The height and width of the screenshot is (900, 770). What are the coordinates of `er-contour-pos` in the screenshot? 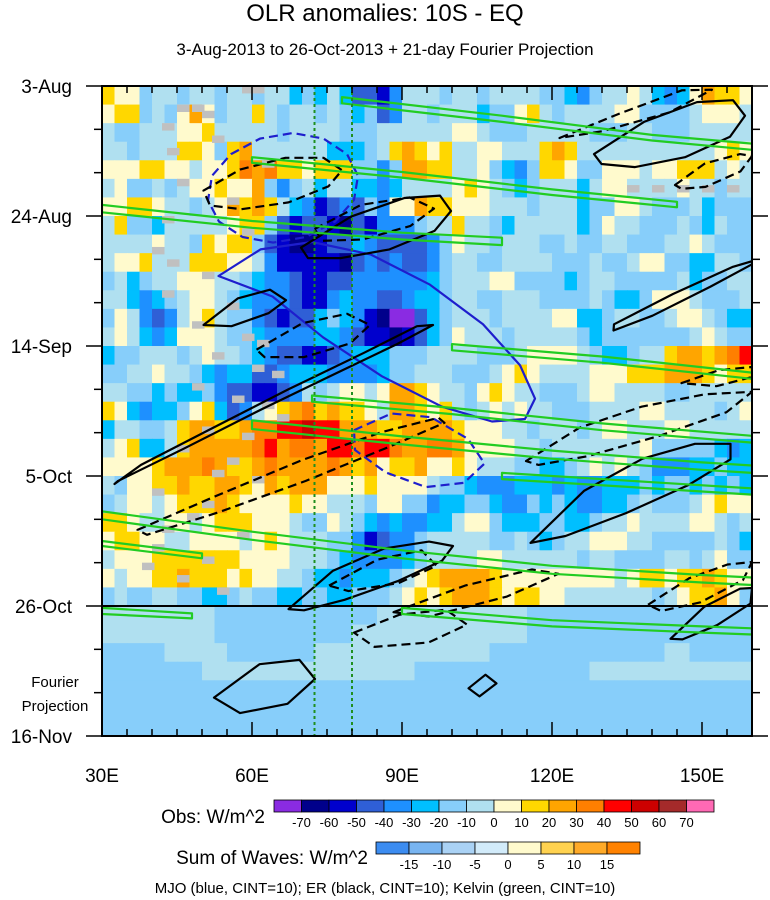 It's located at (274, 404).